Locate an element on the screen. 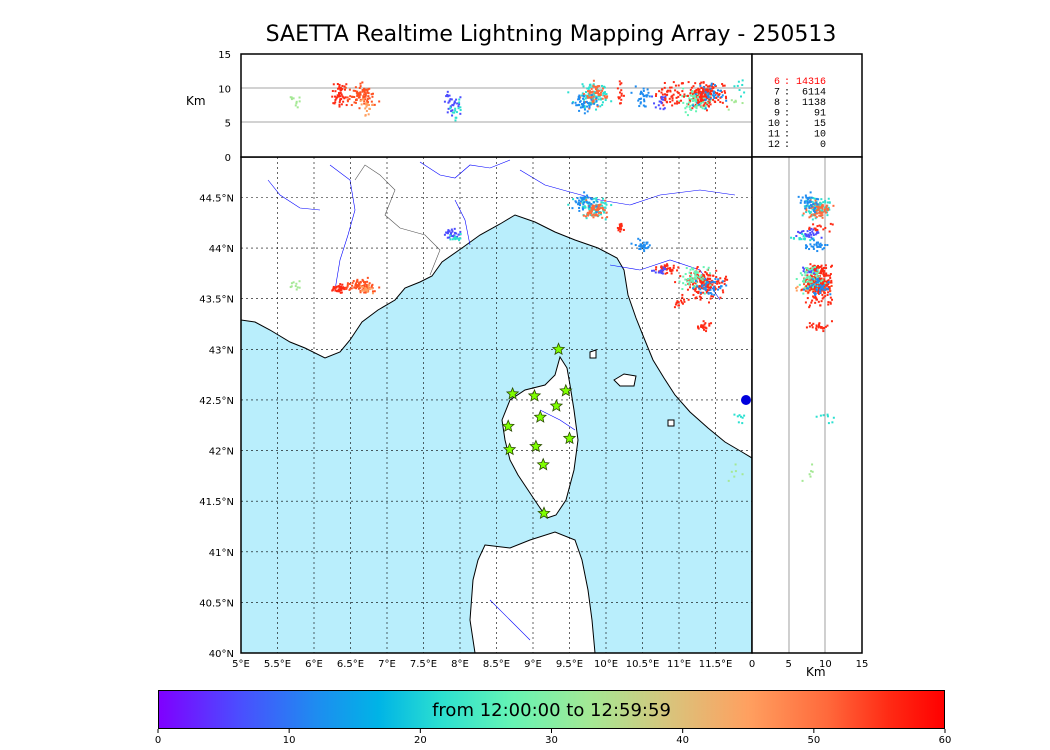 The height and width of the screenshot is (750, 1050). altitude-tick-labels-side: 0 5 10 15 is located at coordinates (809, 664).